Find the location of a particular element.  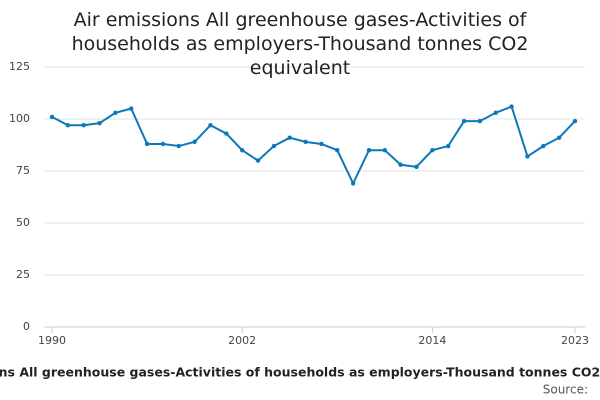

y-tick-label: 0 is located at coordinates (26, 326).